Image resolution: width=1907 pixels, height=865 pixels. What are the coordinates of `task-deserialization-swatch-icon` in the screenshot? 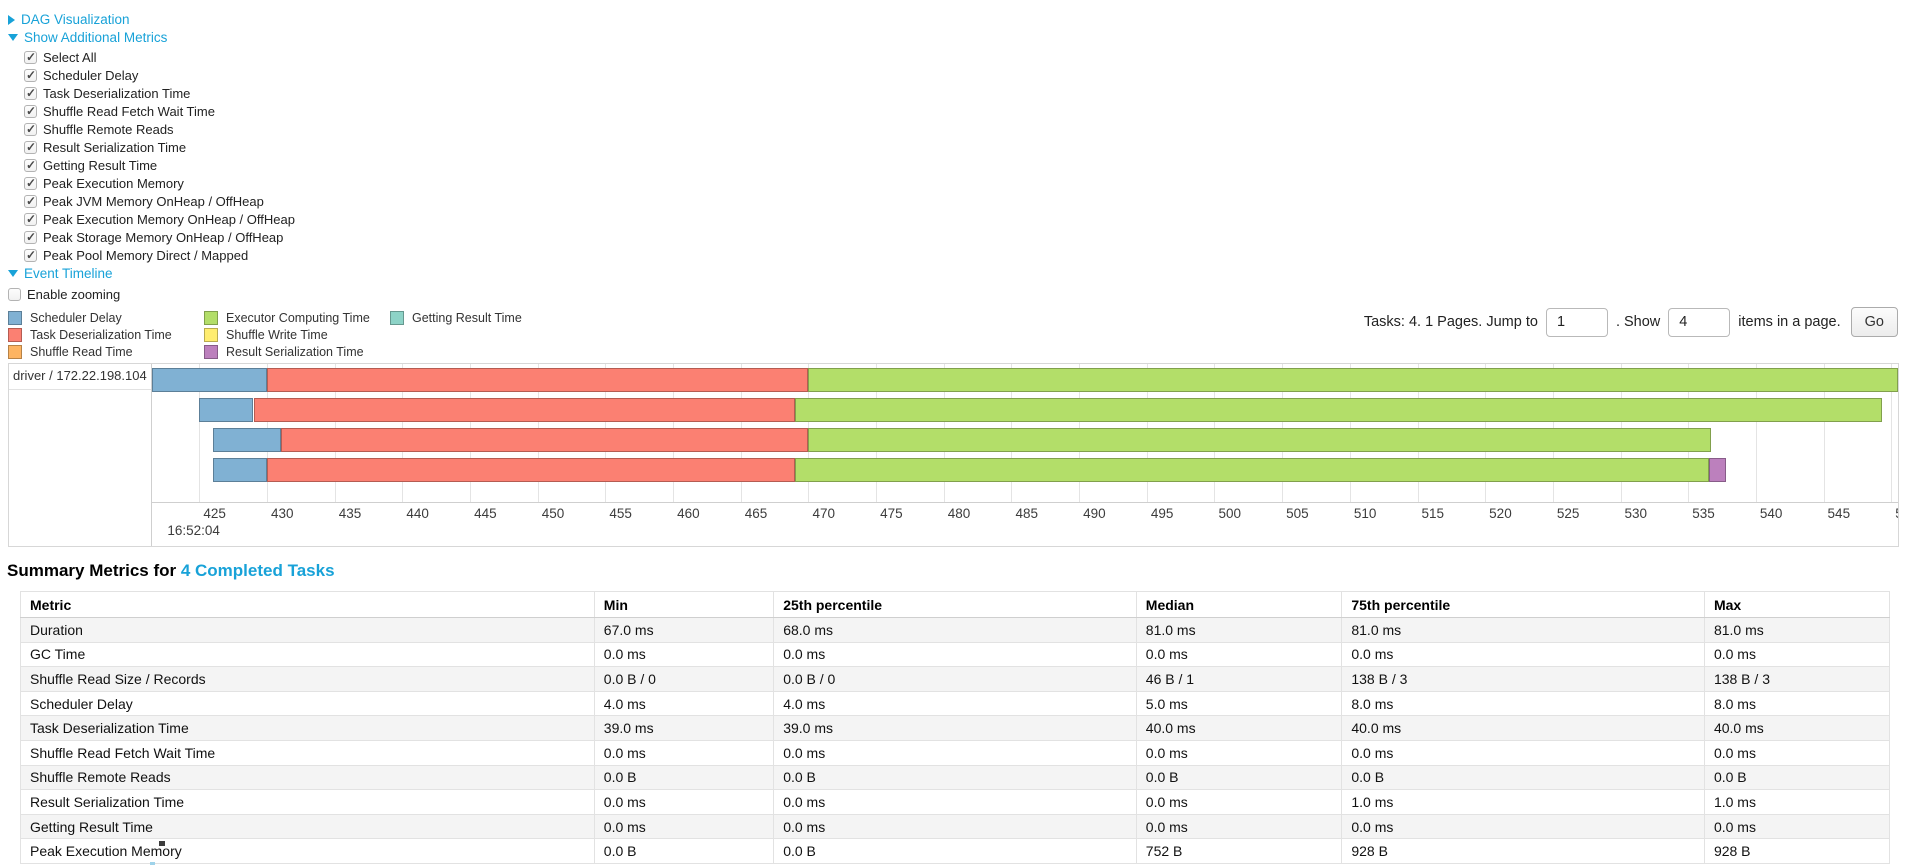 It's located at (15, 334).